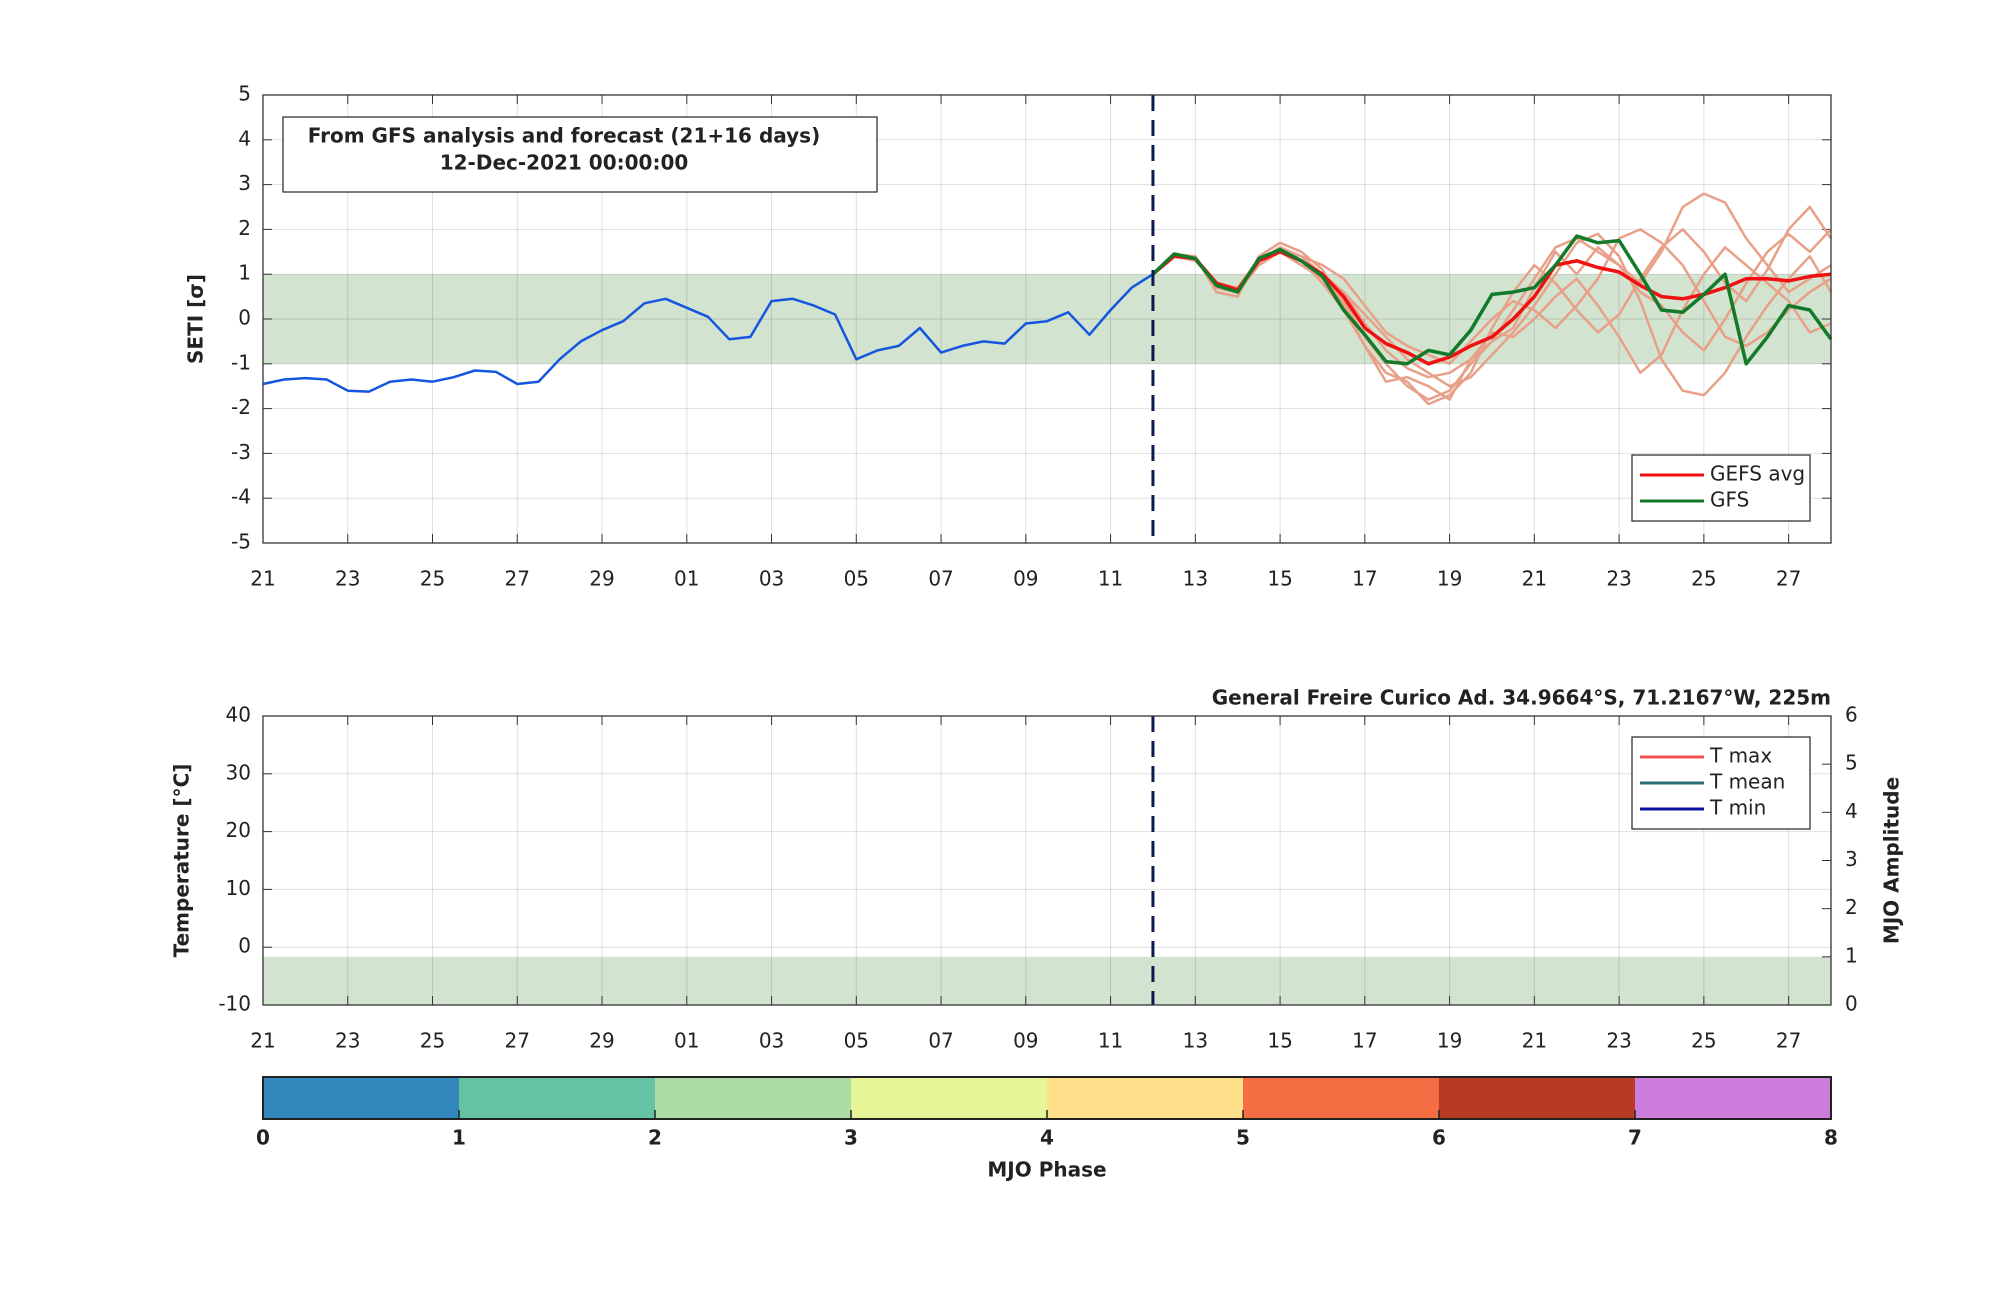 Image resolution: width=2000 pixels, height=1292 pixels. Describe the element at coordinates (241, 452) in the screenshot. I see `y-tick-label: -3` at that location.